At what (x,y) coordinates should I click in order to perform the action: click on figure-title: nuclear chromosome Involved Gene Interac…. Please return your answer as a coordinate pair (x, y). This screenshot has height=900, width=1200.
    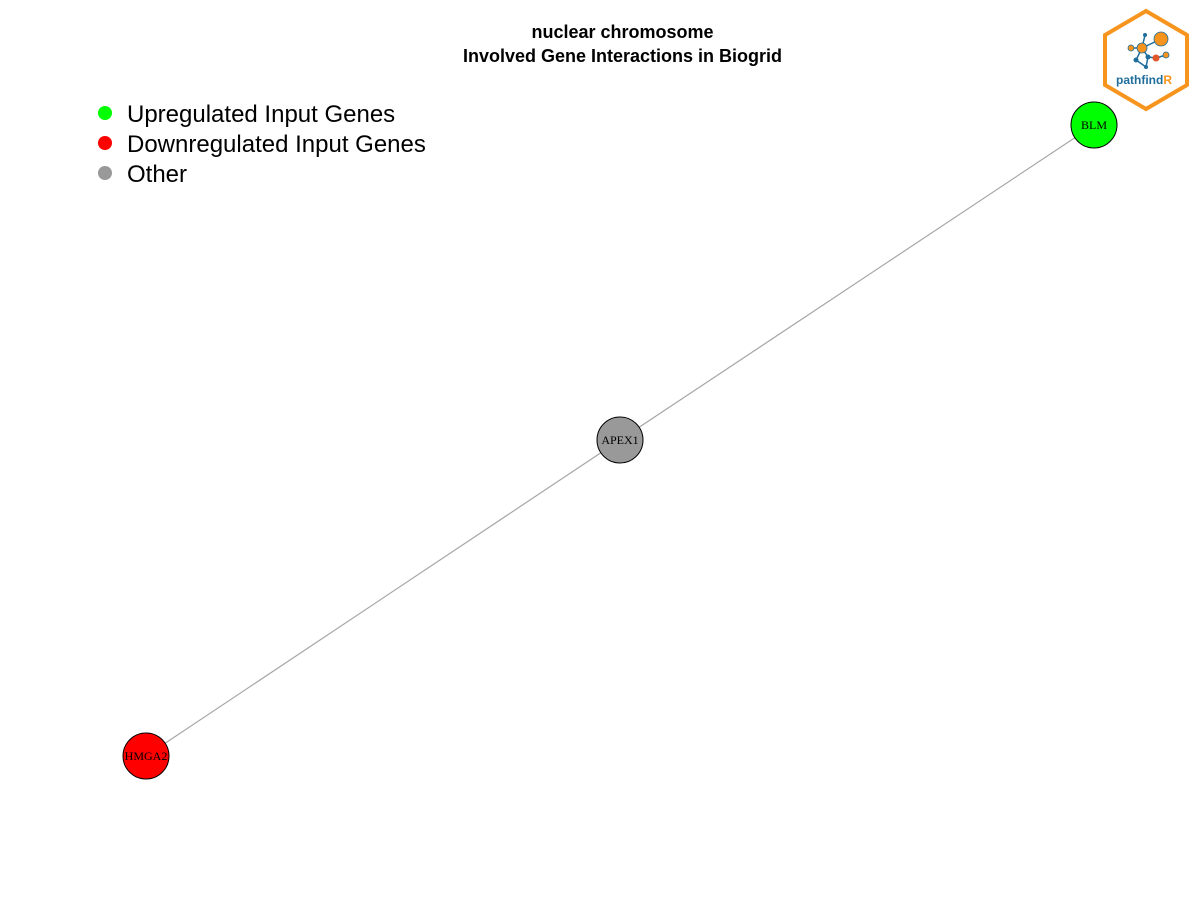
    Looking at the image, I should click on (600, 44).